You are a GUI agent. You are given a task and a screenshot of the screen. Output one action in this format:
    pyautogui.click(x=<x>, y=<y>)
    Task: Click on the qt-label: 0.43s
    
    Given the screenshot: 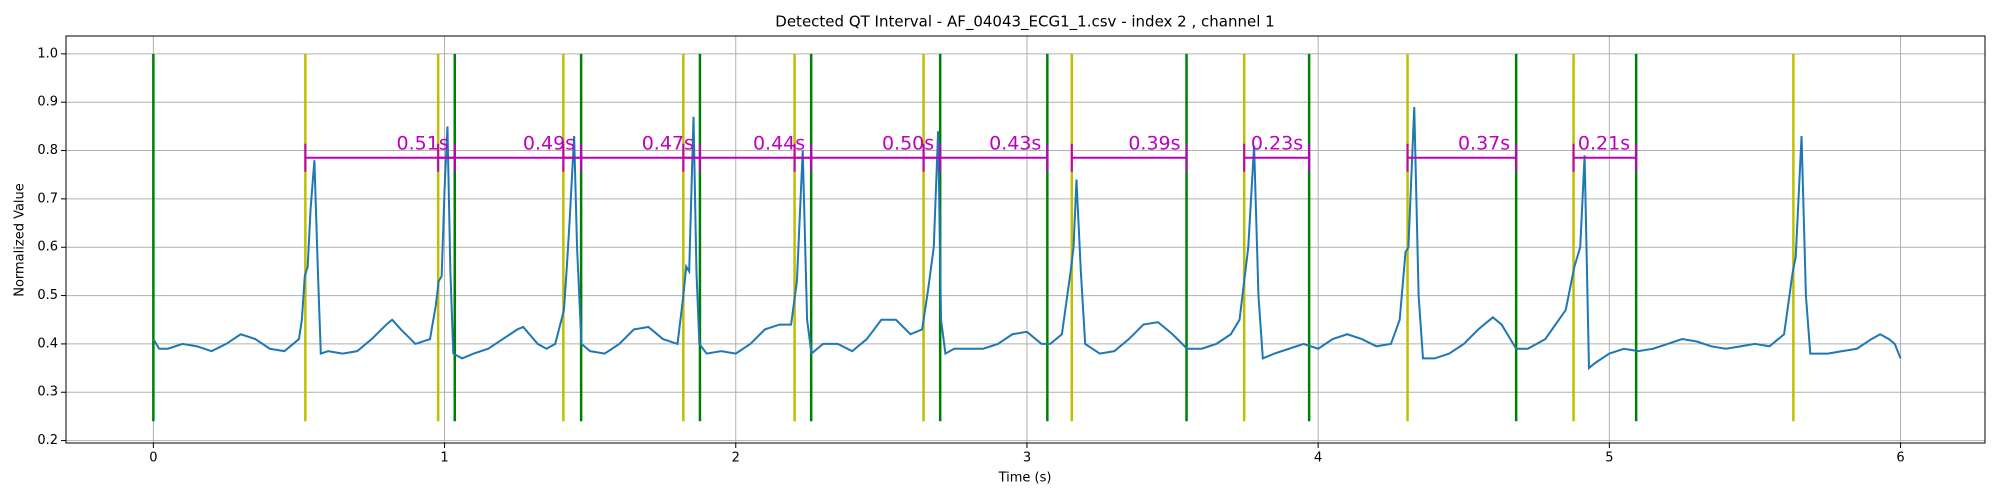 What is the action you would take?
    pyautogui.click(x=1015, y=143)
    